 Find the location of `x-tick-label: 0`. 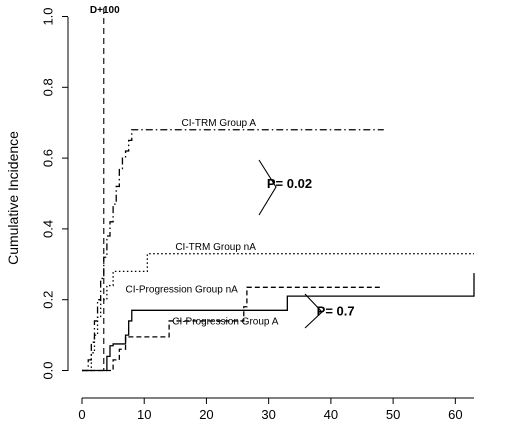

x-tick-label: 0 is located at coordinates (81, 414).